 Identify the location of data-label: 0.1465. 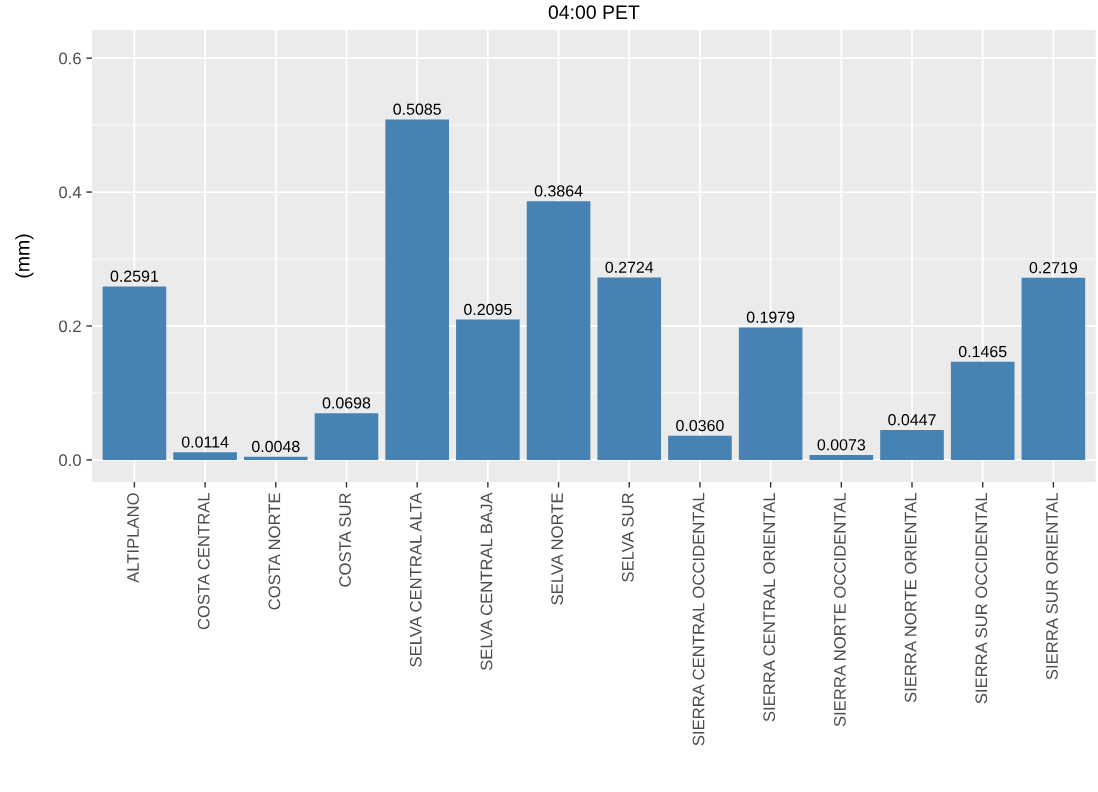
(982, 351).